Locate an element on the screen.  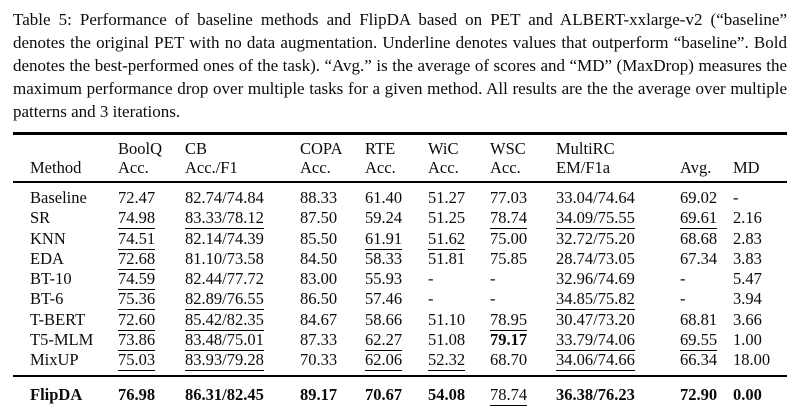
table-cell: 82.89/76.55 is located at coordinates (242, 300).